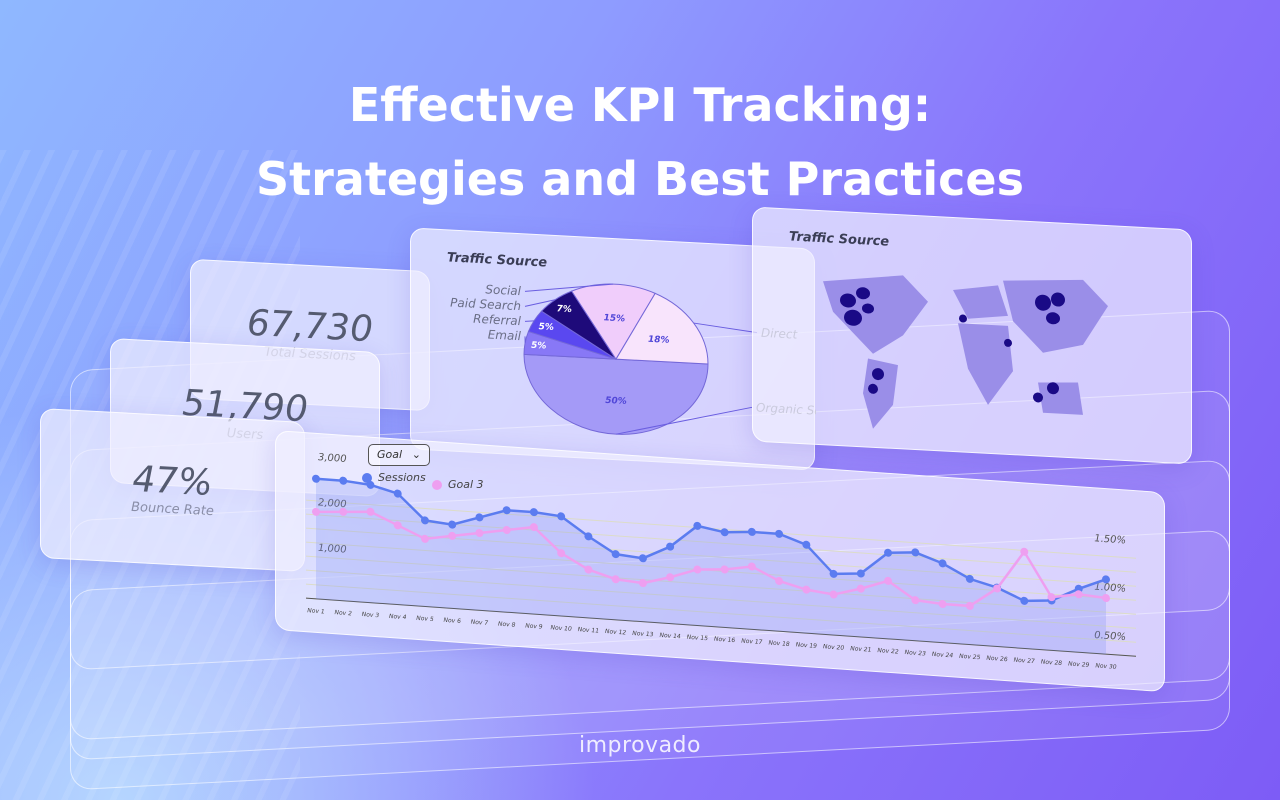 The height and width of the screenshot is (800, 1280). I want to click on gridline, so click(721, 599).